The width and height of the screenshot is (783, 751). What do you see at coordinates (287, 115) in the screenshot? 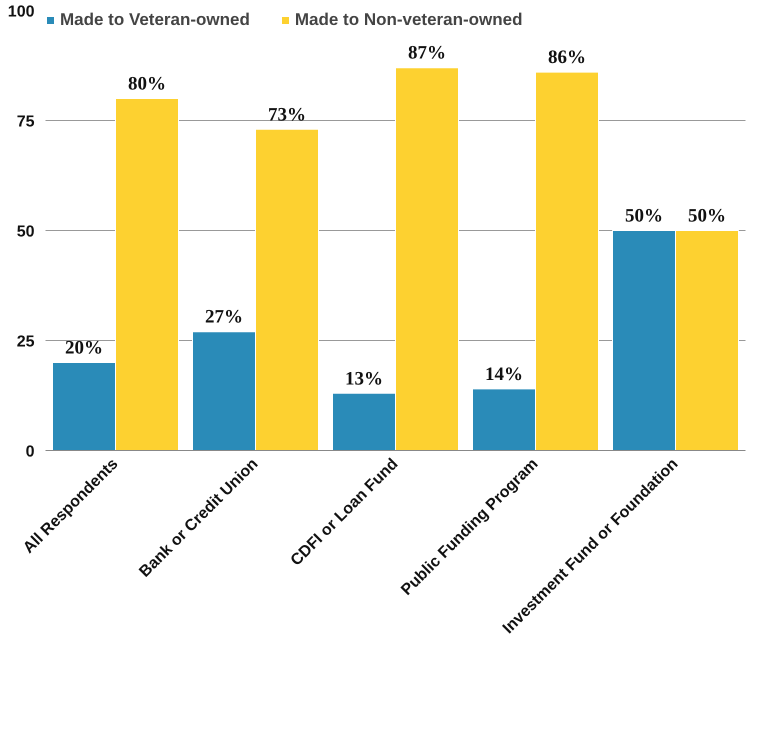
I see `data-label: 73%` at bounding box center [287, 115].